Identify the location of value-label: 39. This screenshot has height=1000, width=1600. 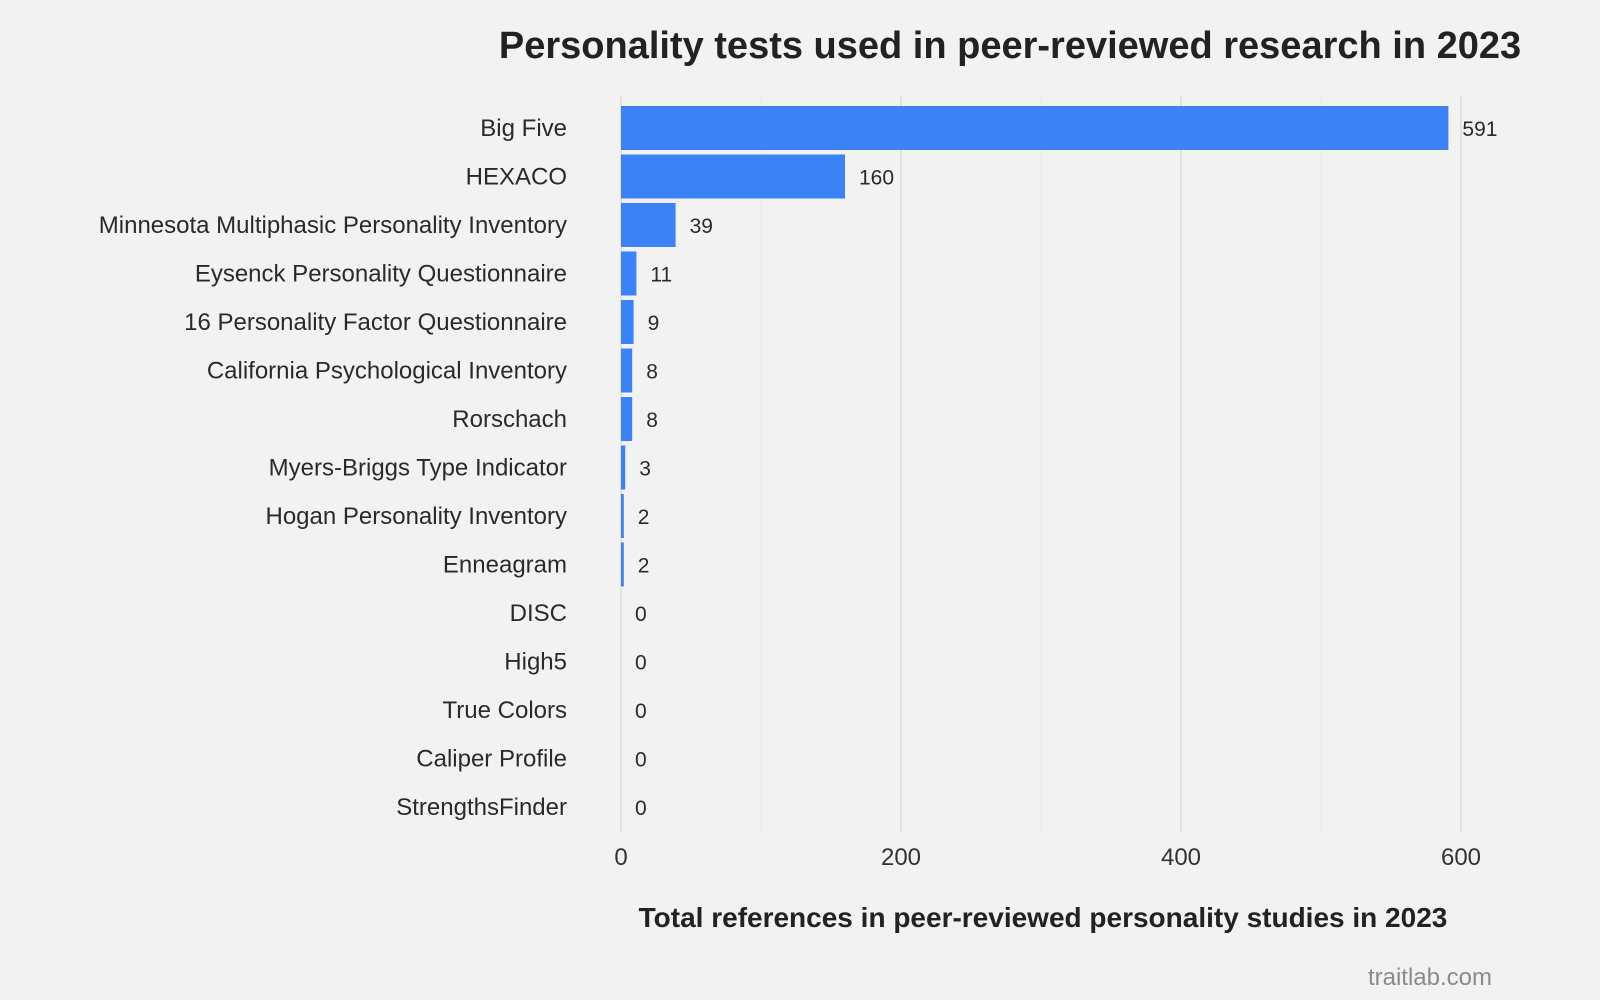
(701, 226).